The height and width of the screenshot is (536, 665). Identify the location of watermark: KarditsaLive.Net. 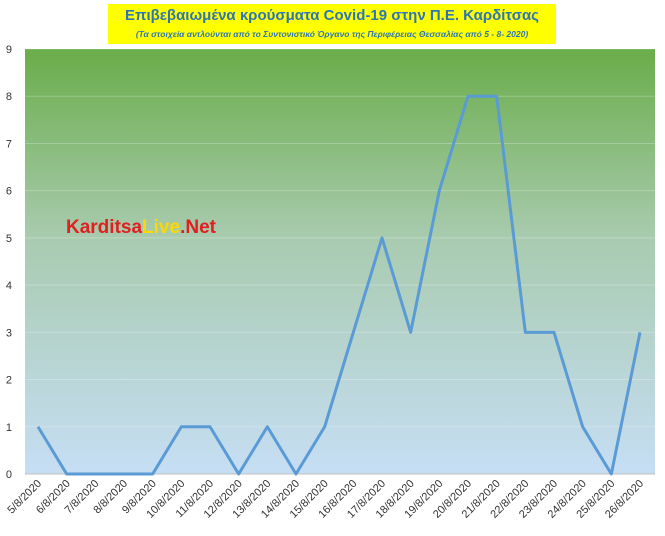
(141, 227).